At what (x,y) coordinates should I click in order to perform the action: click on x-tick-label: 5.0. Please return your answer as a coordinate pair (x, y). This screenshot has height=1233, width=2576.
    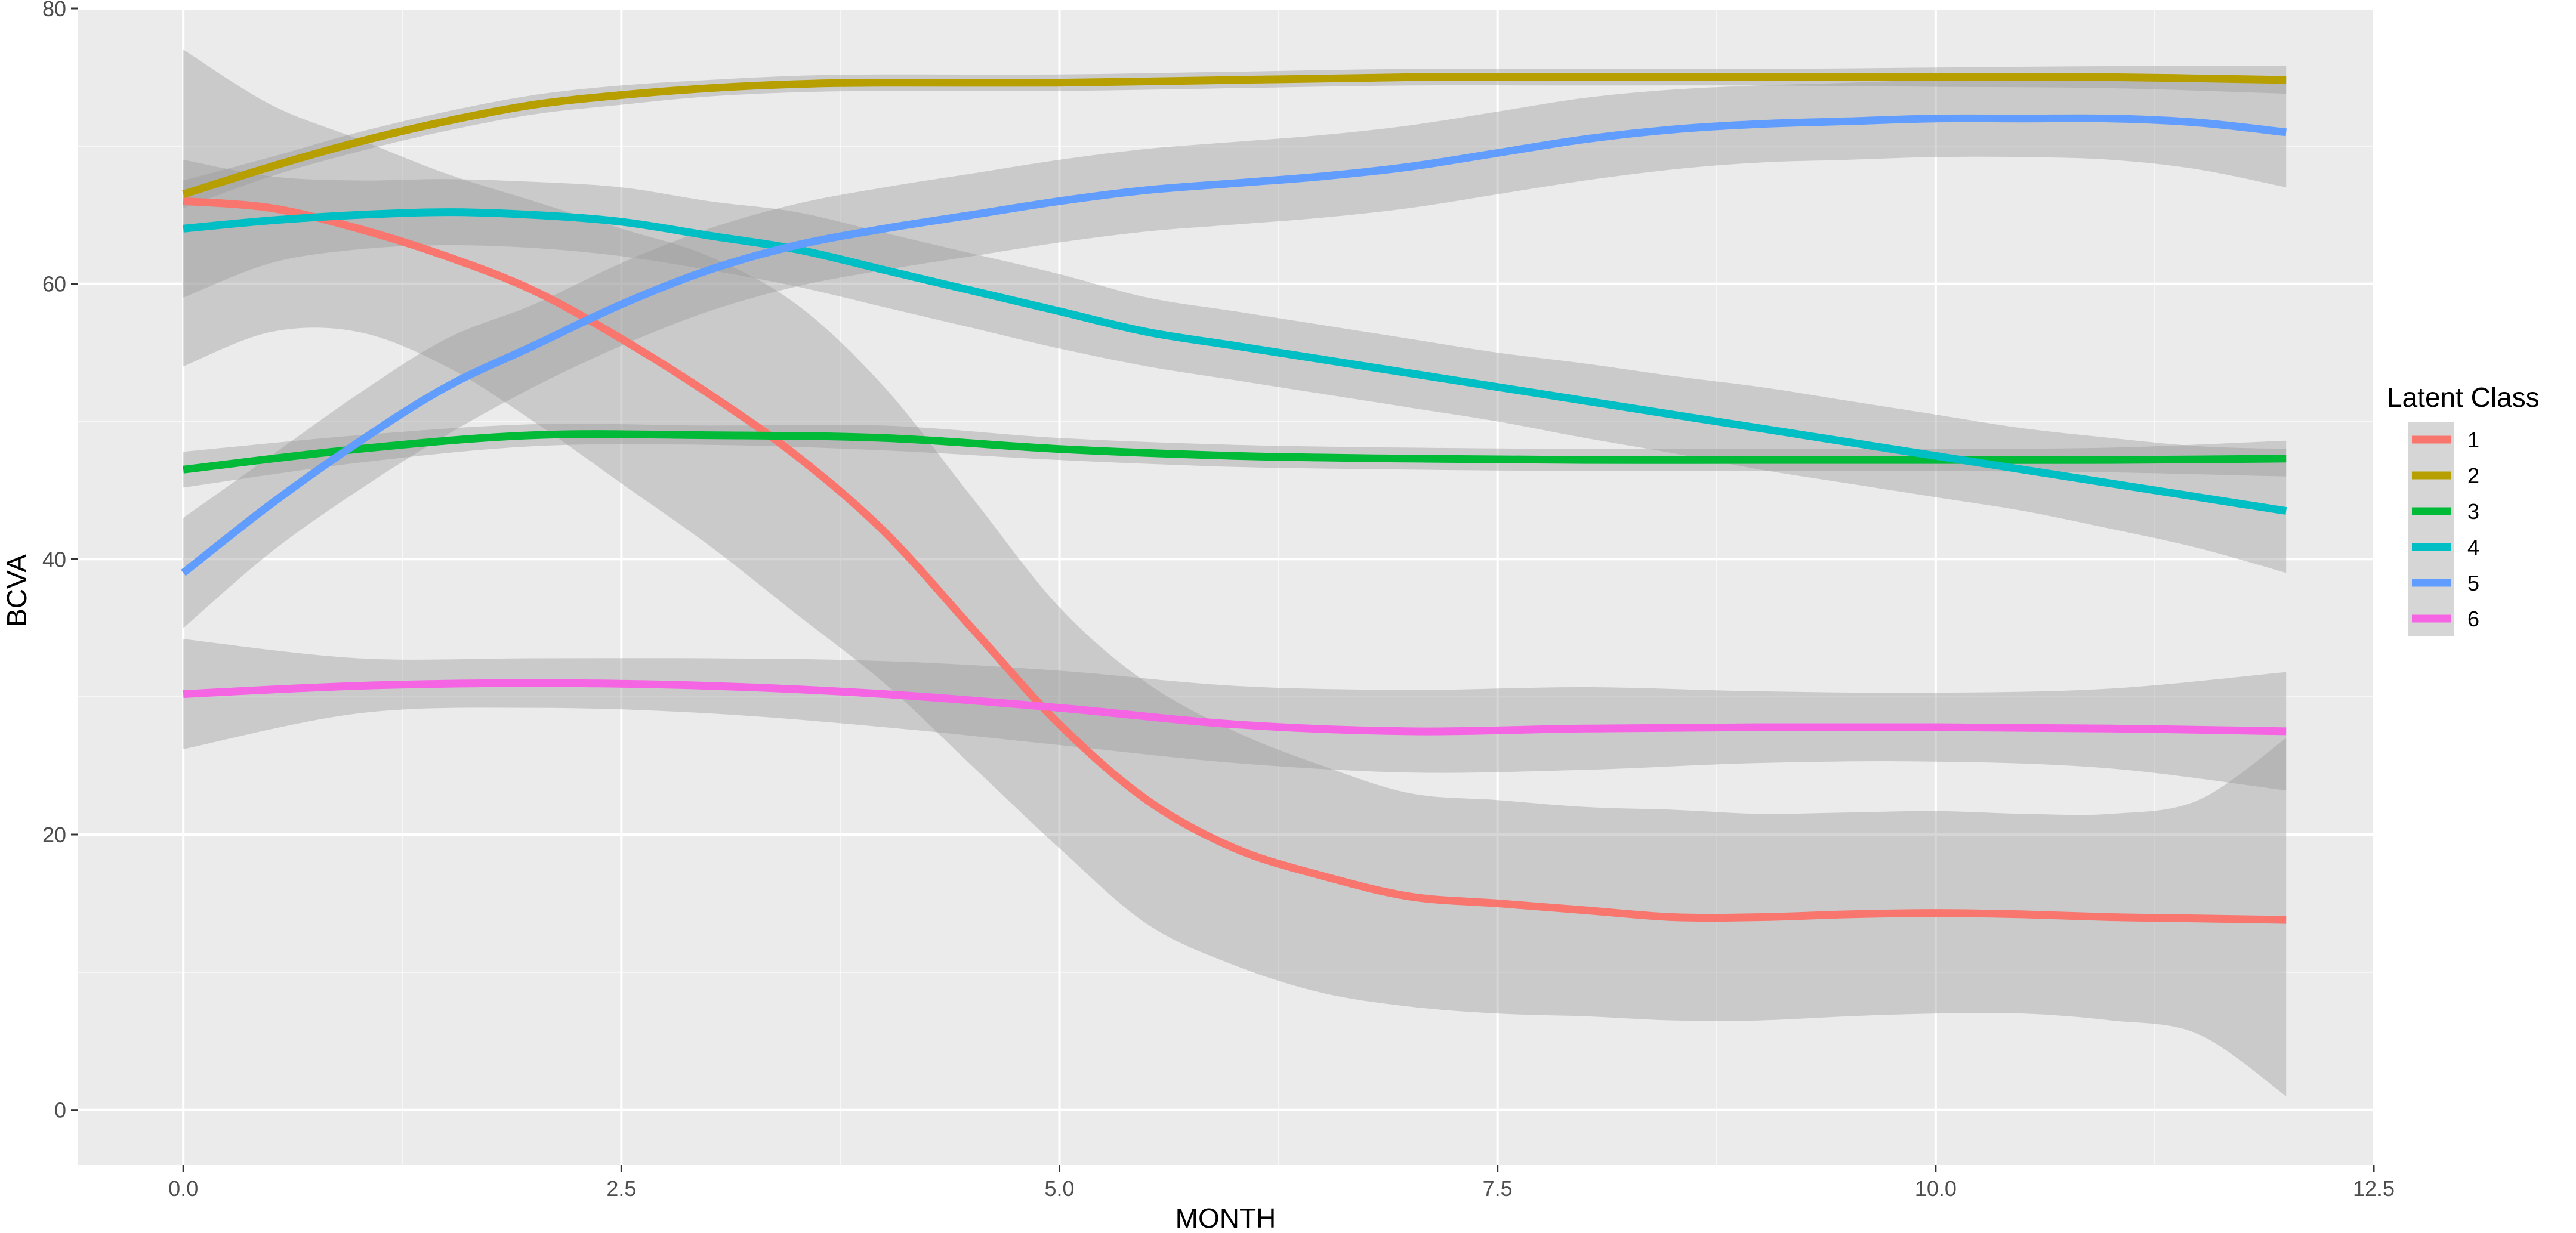
    Looking at the image, I should click on (1059, 1188).